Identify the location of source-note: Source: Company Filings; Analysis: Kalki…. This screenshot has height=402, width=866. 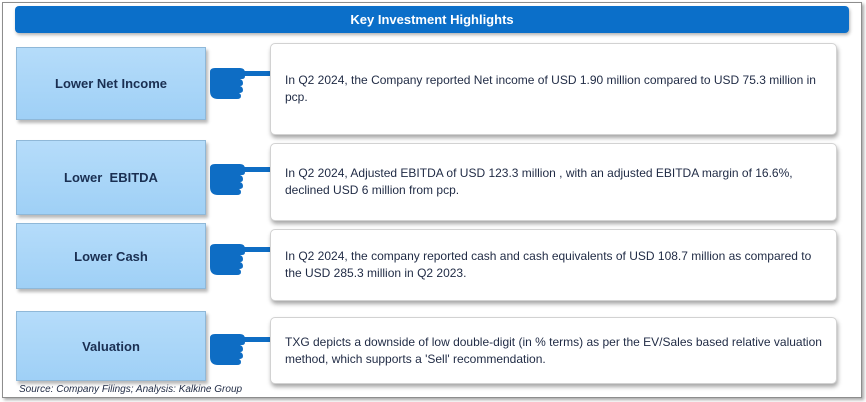
(131, 389).